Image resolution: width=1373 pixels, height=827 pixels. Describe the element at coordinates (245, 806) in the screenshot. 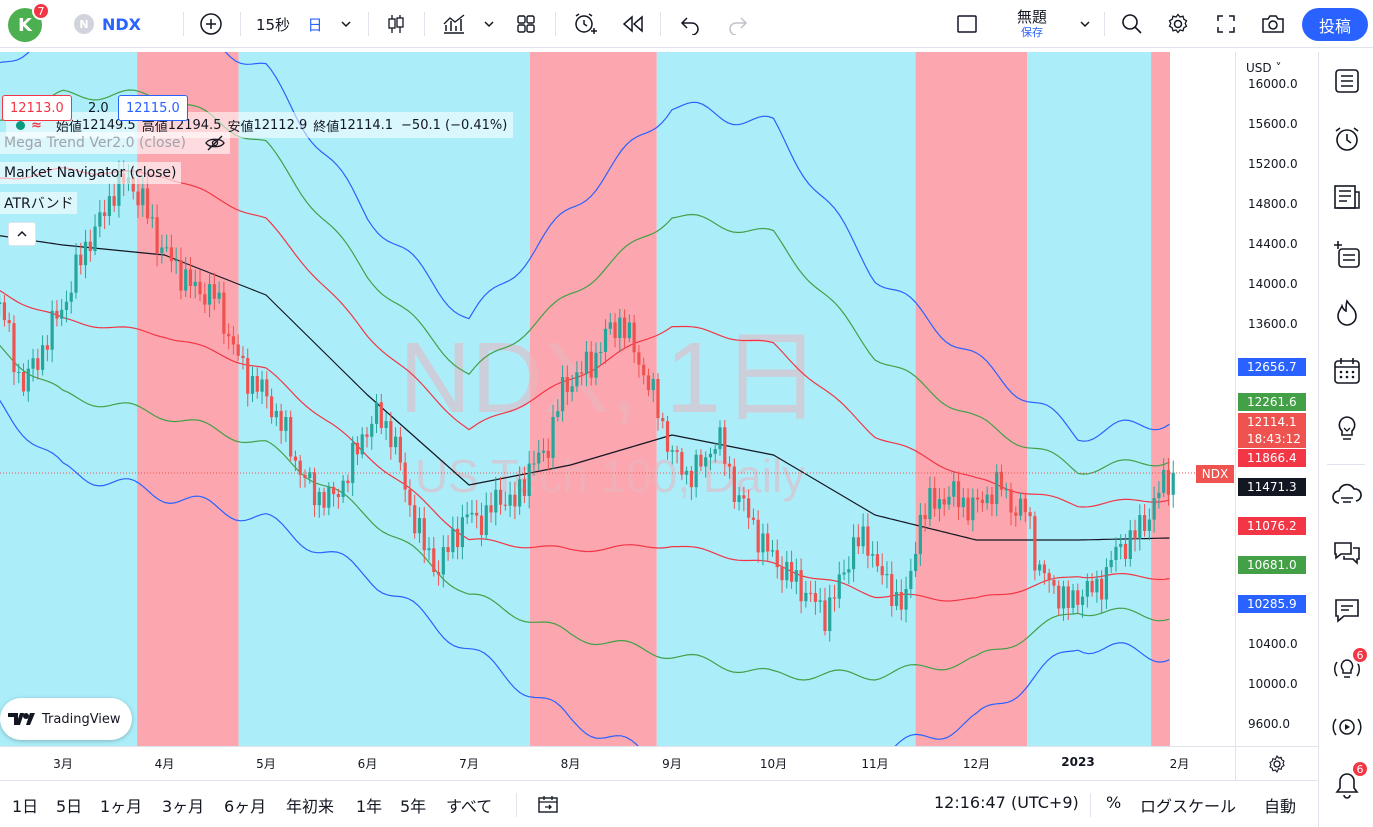

I see `range-button: 6ヶ月` at that location.